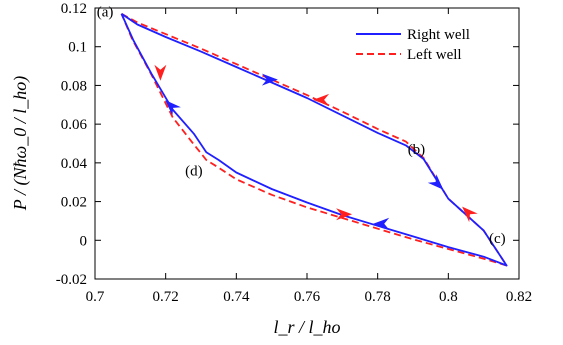 This screenshot has width=563, height=345. What do you see at coordinates (417, 150) in the screenshot?
I see `annotation-b: (b)` at bounding box center [417, 150].